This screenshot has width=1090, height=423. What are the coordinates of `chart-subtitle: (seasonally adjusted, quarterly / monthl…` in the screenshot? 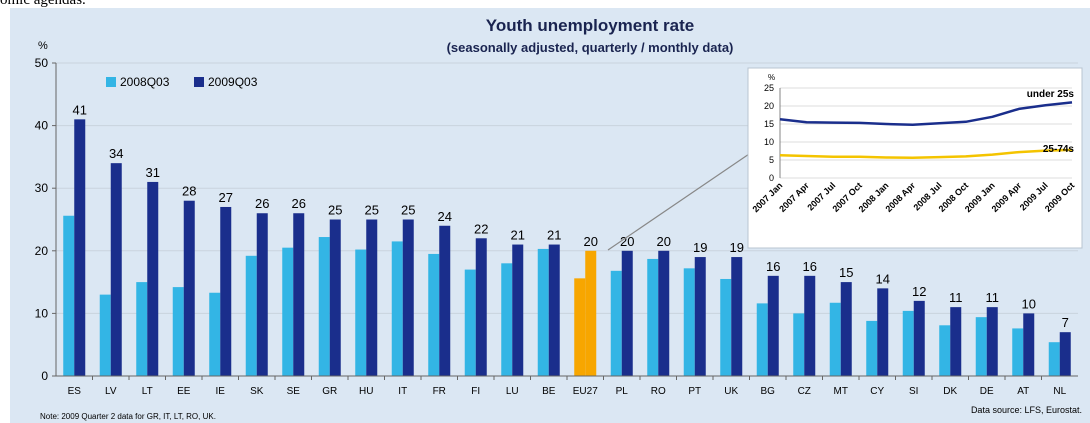 It's located at (590, 47).